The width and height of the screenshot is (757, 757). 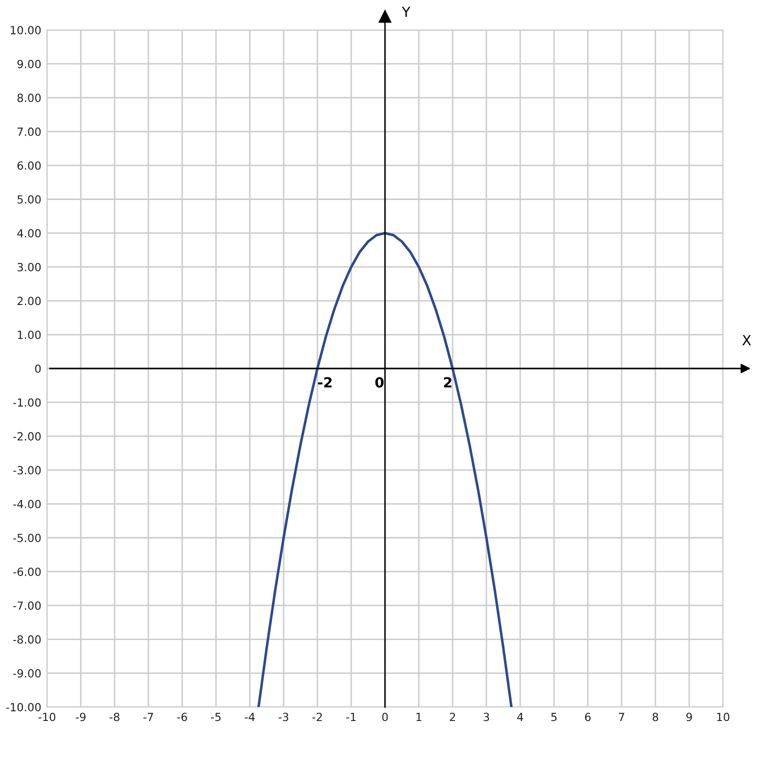 I want to click on x-tick-label: 5, so click(x=554, y=717).